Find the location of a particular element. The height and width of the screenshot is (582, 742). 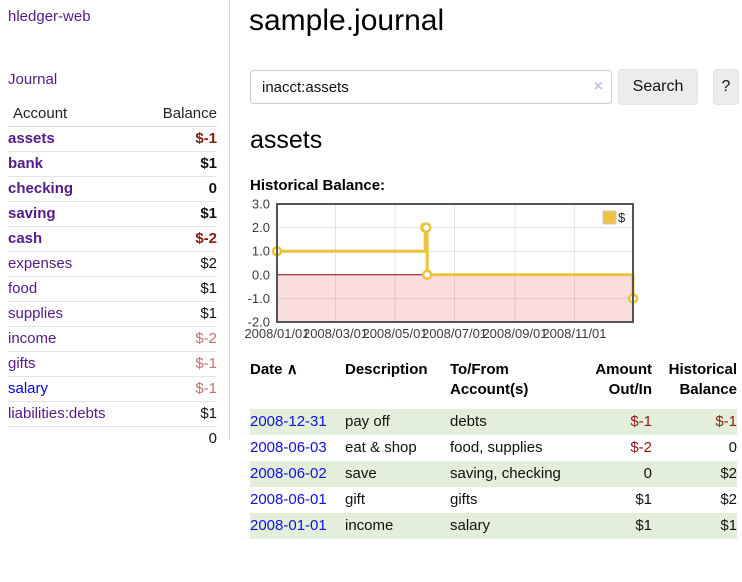

account-row-cash: cash $-2 is located at coordinates (112, 239).